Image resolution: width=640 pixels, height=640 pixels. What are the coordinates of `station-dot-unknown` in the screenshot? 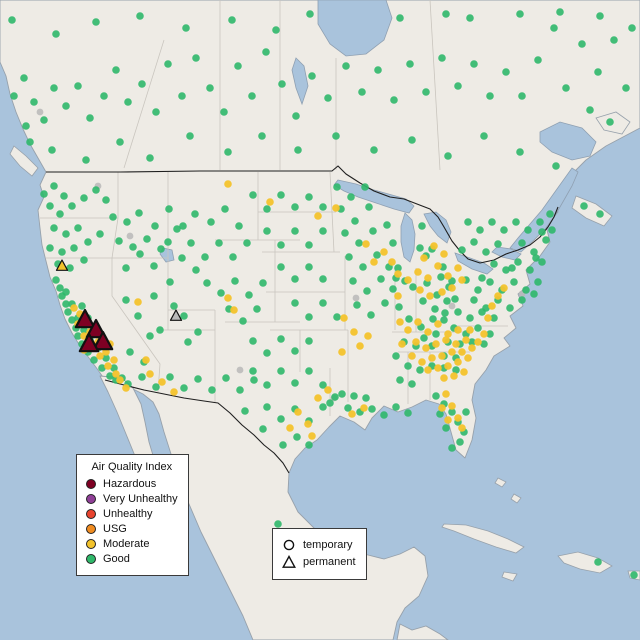 It's located at (130, 236).